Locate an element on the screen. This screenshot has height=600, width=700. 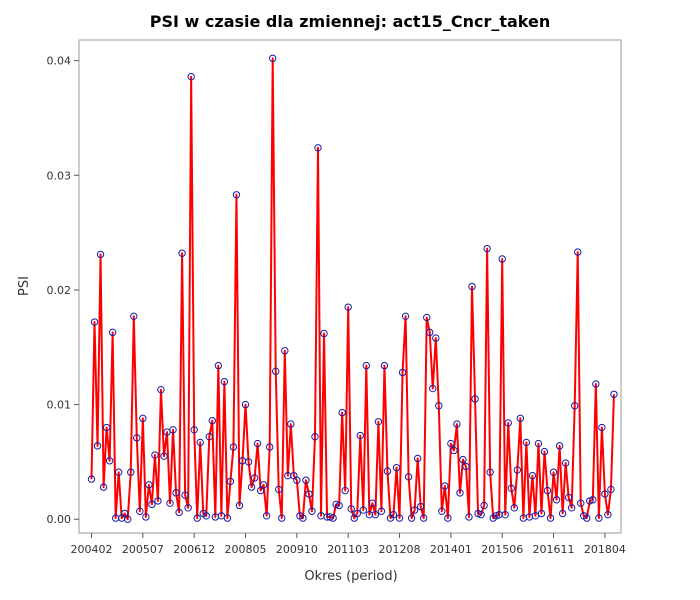
y-tick-label: 0.02 is located at coordinates (59, 290).